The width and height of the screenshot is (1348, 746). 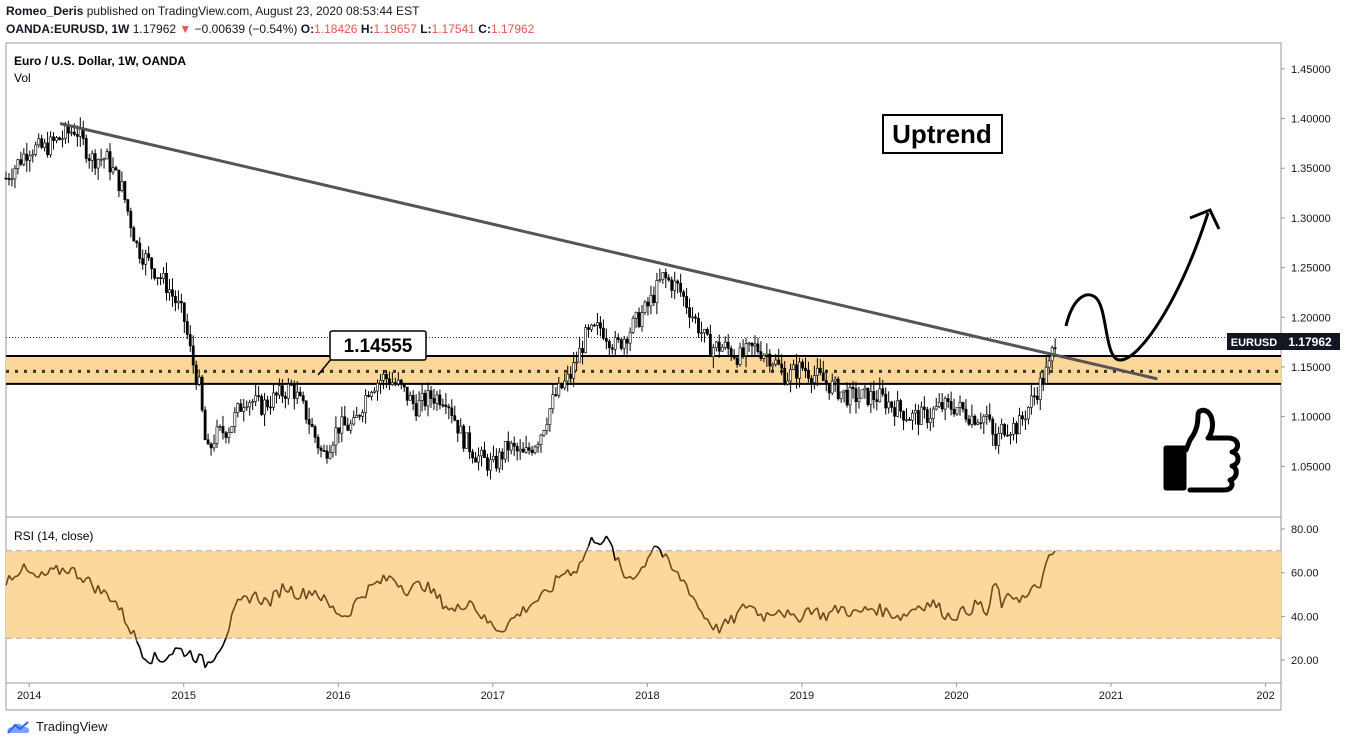 What do you see at coordinates (100, 61) in the screenshot?
I see `pane-title: Euro / U.S. Dollar, 1W, OANDA` at bounding box center [100, 61].